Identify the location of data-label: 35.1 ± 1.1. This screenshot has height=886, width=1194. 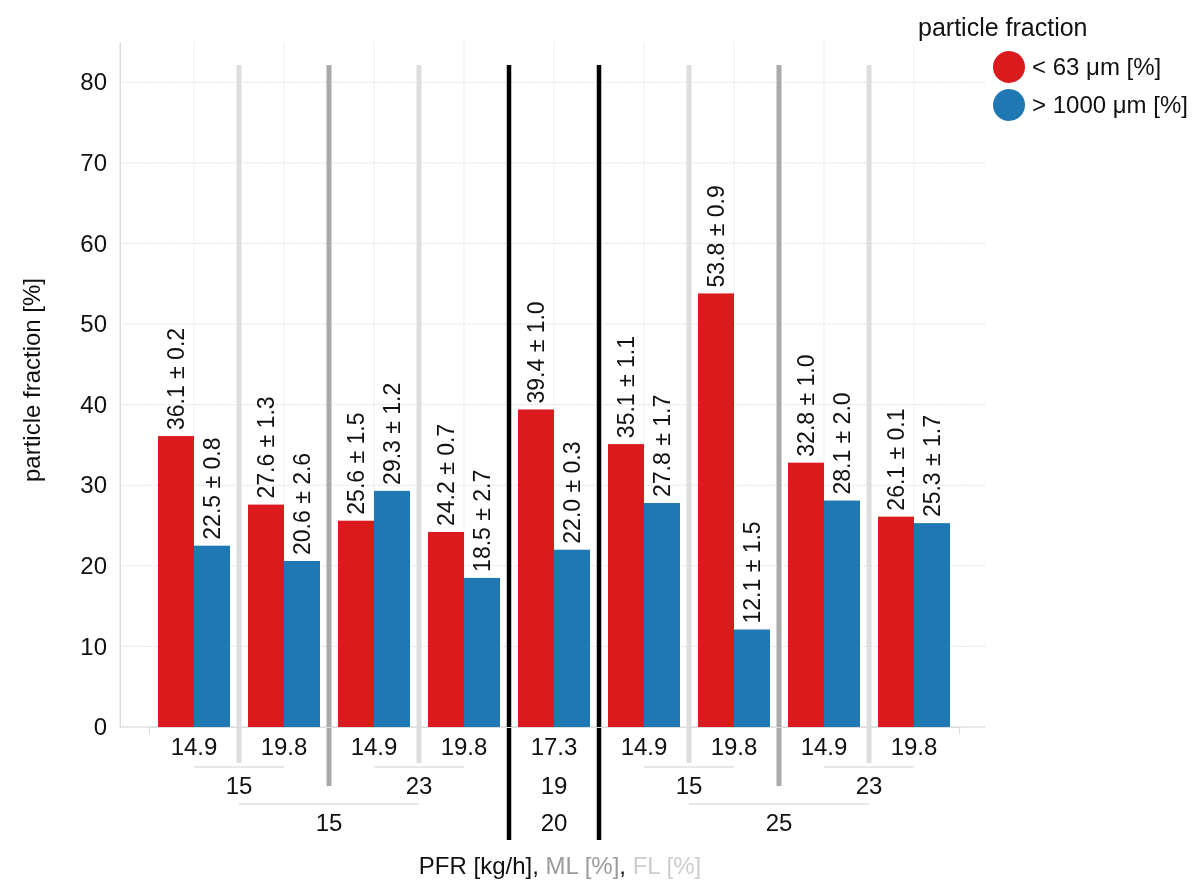
(626, 387).